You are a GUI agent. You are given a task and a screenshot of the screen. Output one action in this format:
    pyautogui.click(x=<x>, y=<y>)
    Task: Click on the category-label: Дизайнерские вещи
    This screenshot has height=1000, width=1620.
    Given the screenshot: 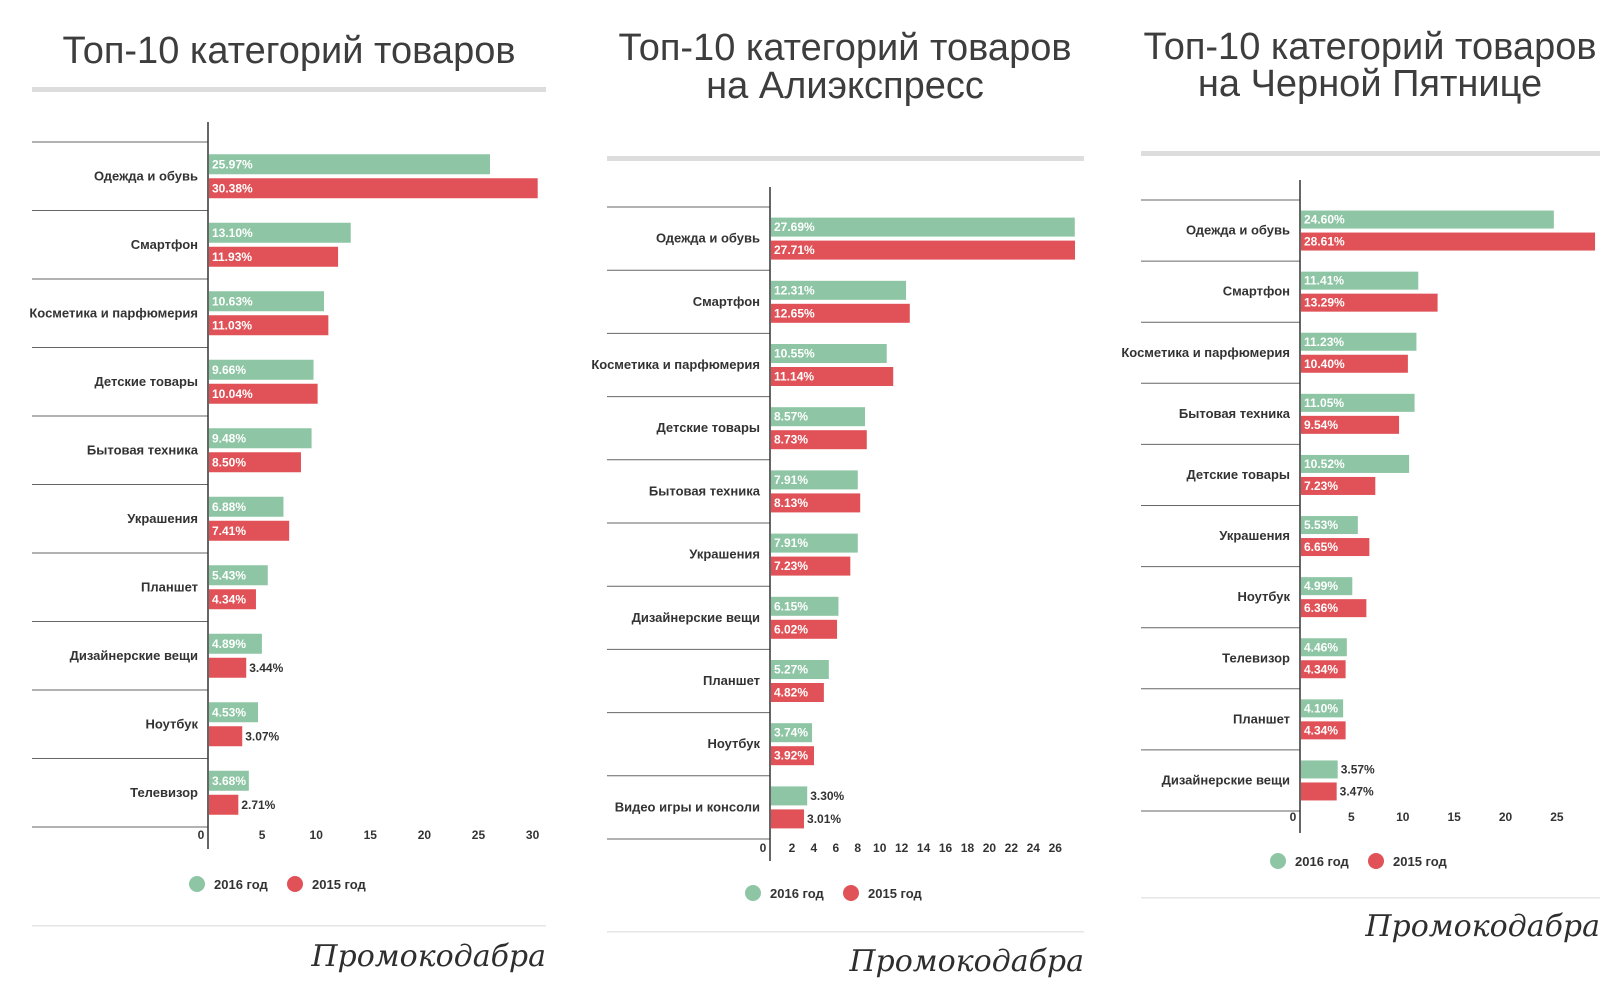 What is the action you would take?
    pyautogui.click(x=134, y=655)
    